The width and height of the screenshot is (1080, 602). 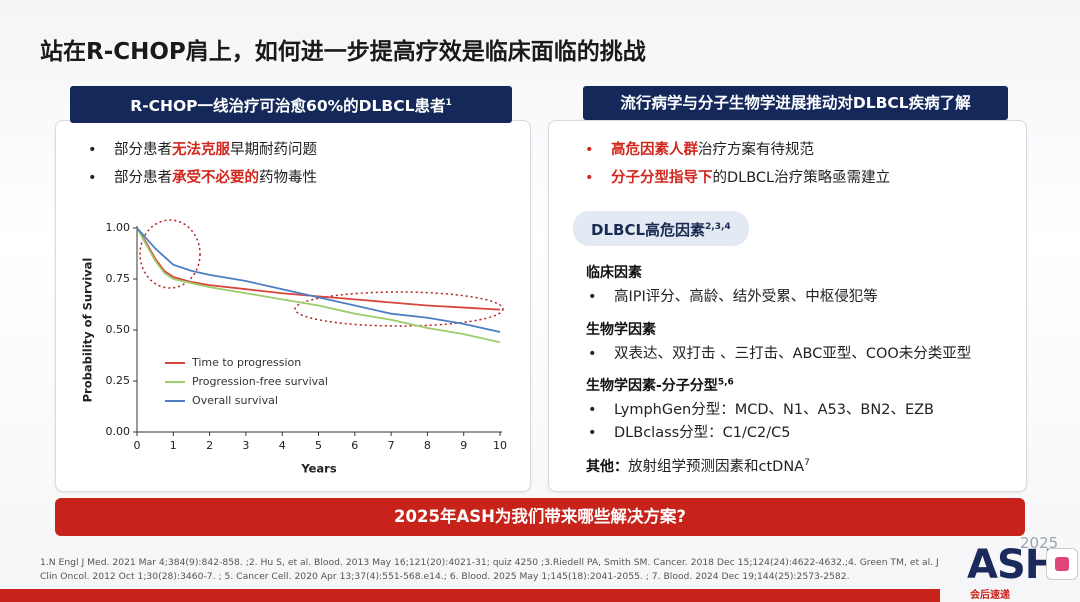 I want to click on highlight: 承受不必要的, so click(x=215, y=178).